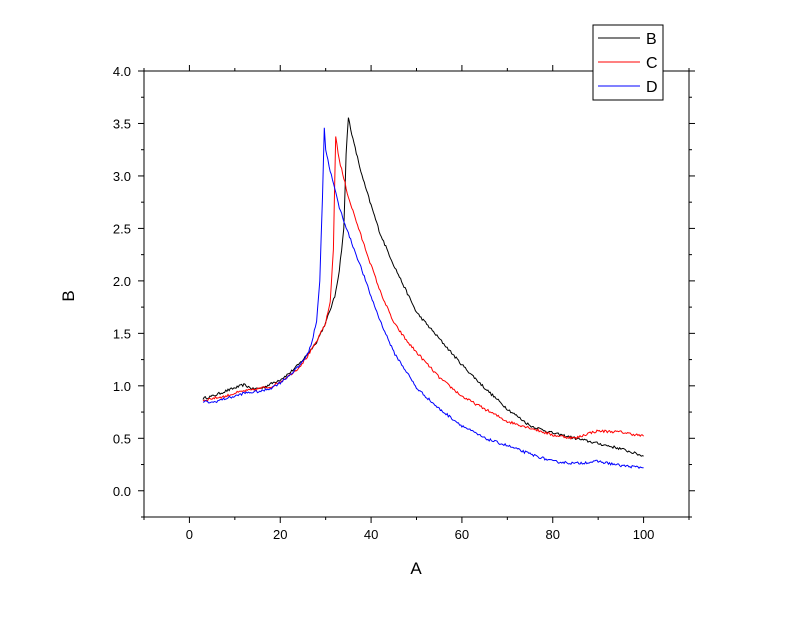  I want to click on x-tick-label: 0, so click(189, 534).